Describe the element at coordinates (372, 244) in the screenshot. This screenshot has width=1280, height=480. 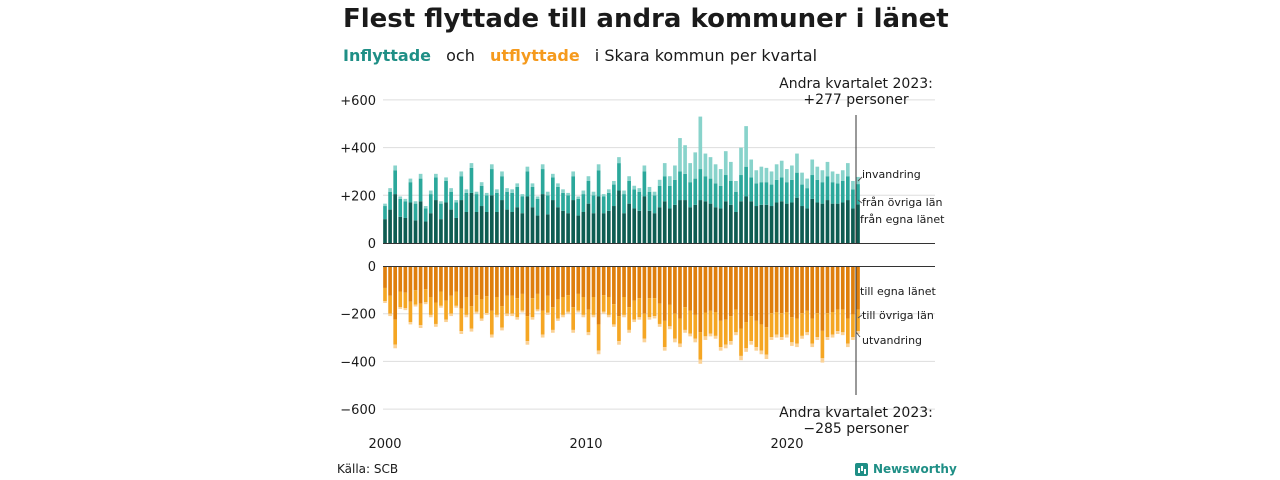
I see `y-tick-label: 0` at that location.